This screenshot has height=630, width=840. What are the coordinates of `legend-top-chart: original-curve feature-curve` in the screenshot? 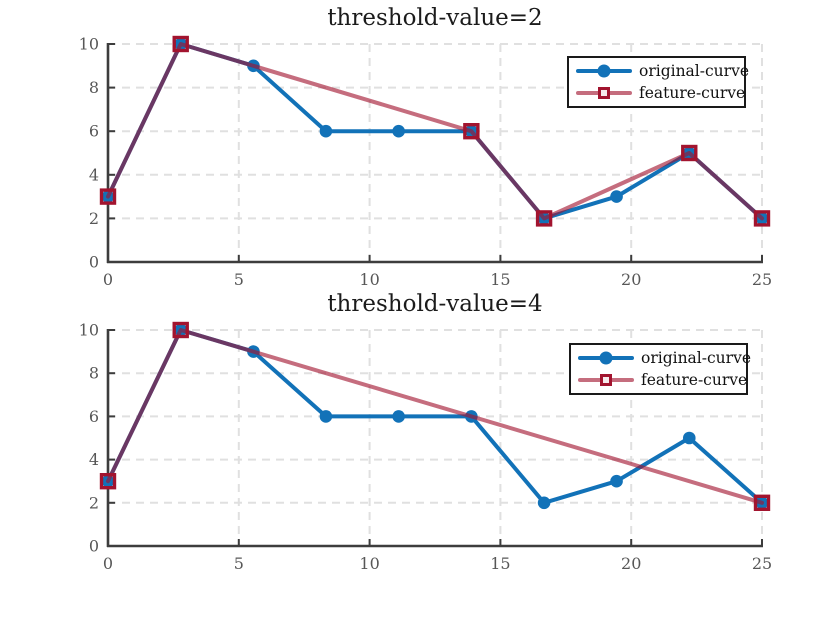 It's located at (658, 82).